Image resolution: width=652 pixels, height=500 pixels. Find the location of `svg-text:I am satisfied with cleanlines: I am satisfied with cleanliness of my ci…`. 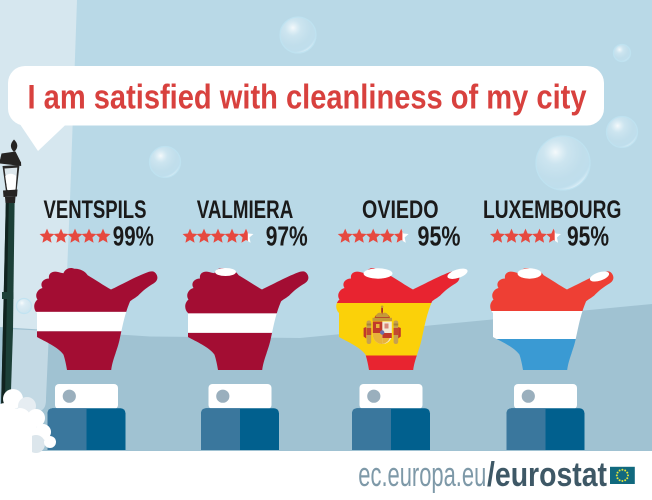

svg-text:I am satisfied with cleanlines: I am satisfied with cleanliness of my ci… is located at coordinates (307, 98).